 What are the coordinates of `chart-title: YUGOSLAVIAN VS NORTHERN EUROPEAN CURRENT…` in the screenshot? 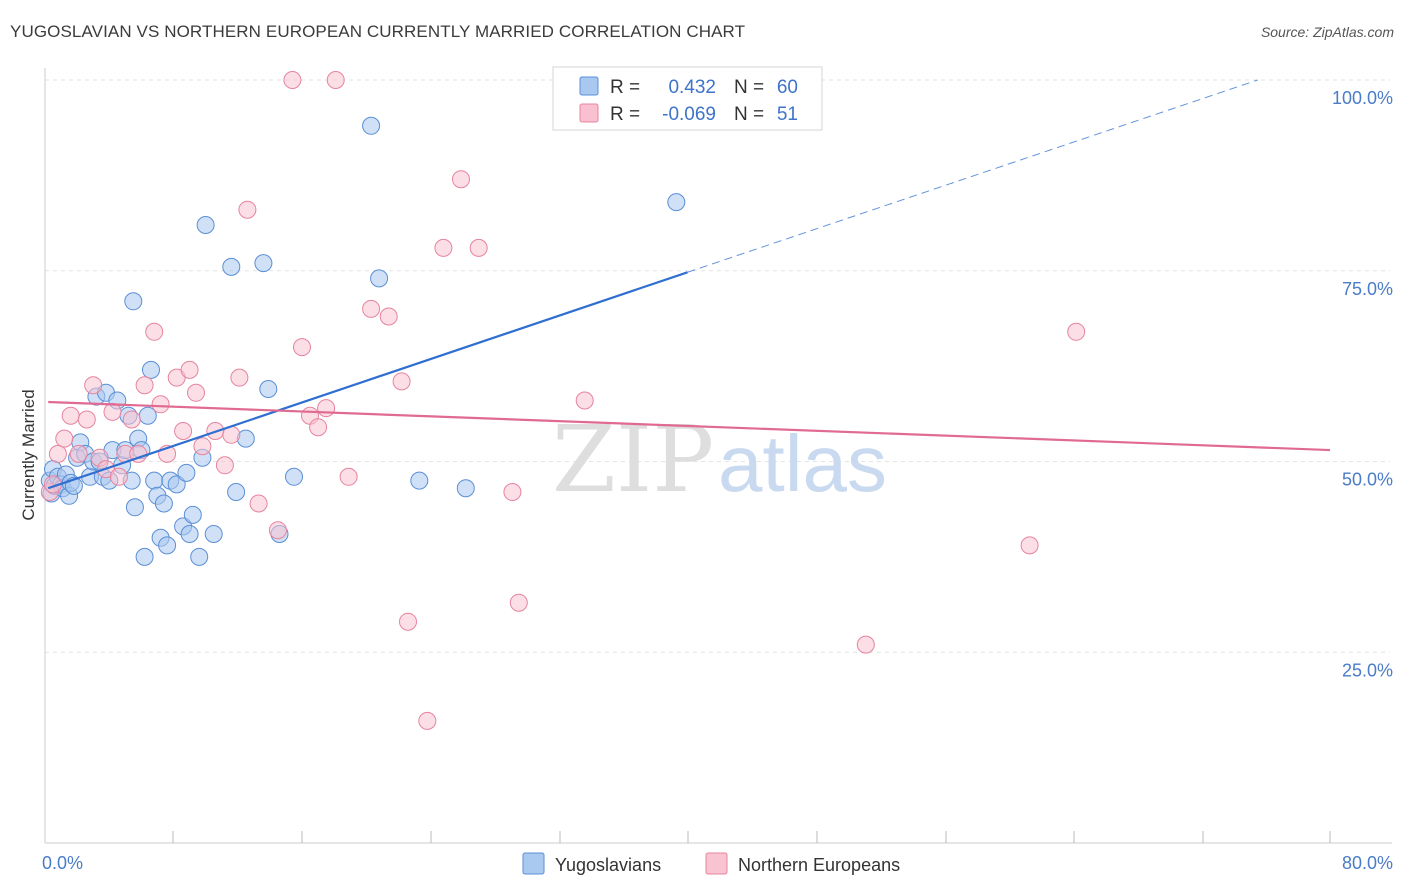 It's located at (378, 31).